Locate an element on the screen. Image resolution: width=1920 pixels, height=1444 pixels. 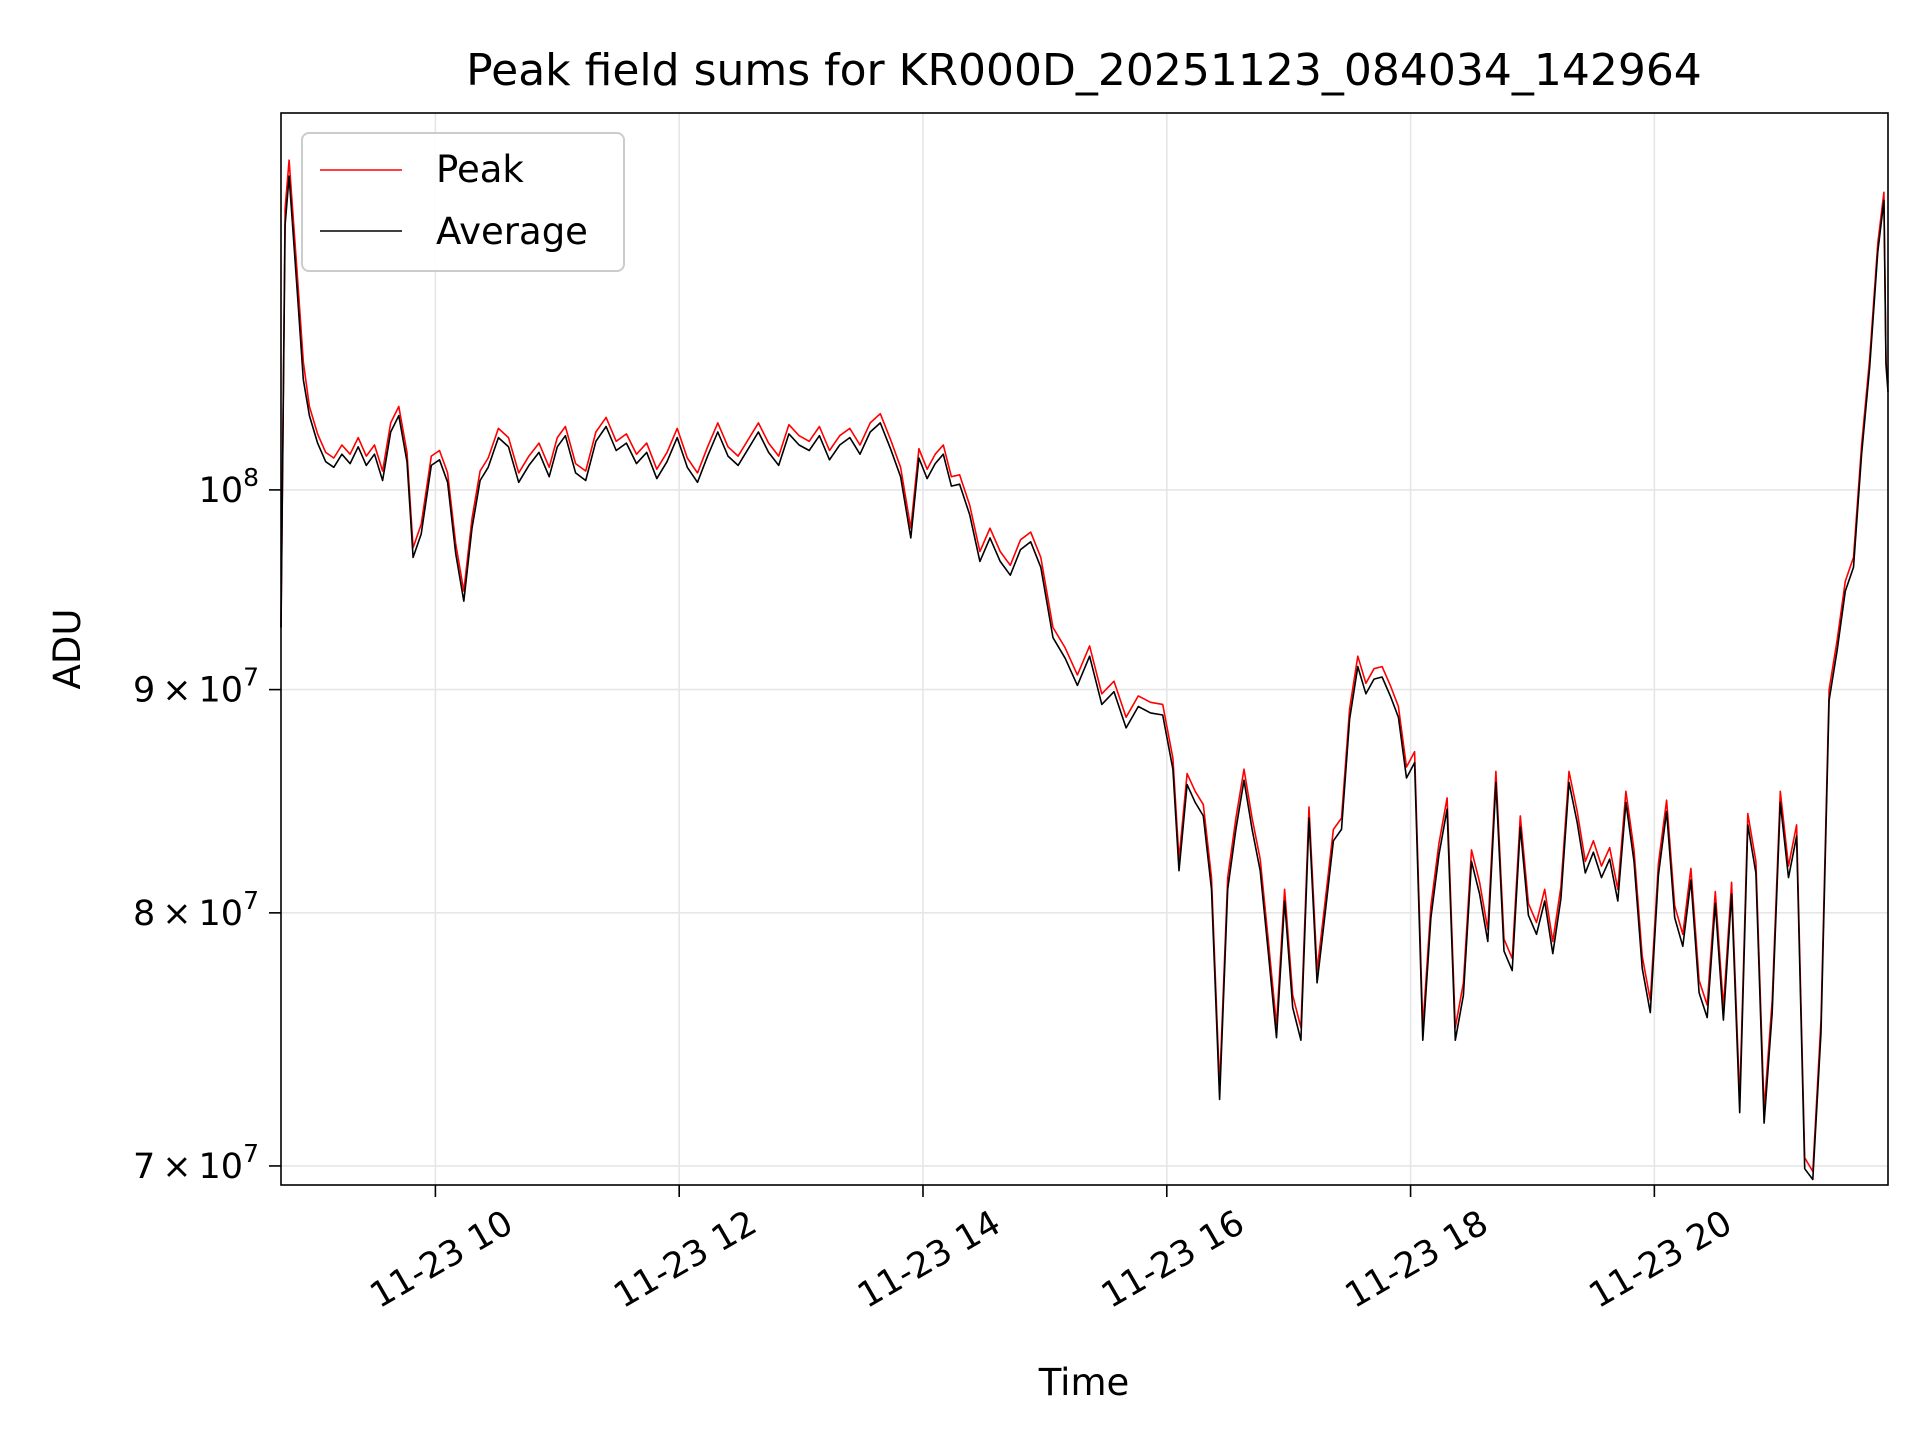
legend-box is located at coordinates (463, 202).